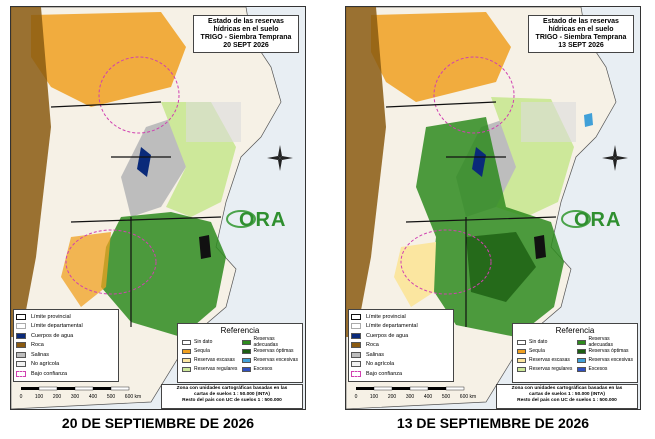 This screenshot has width=655, height=439. What do you see at coordinates (374, 397) in the screenshot?
I see `scale-tick: 100` at bounding box center [374, 397].